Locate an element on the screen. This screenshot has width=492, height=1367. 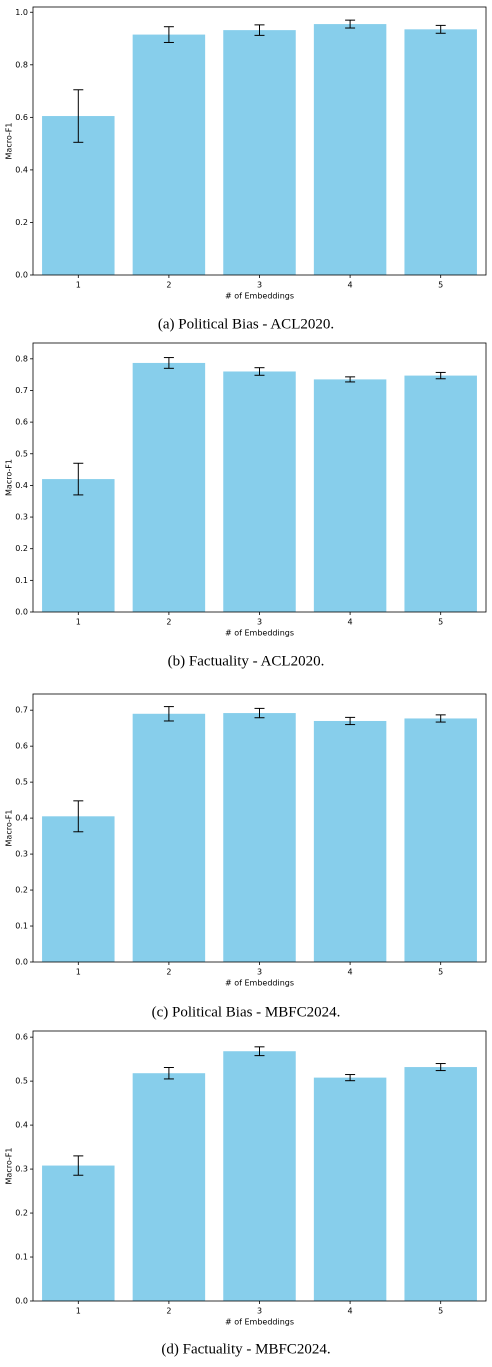
caption: (b) Factuality - ACL2020. is located at coordinates (246, 661).